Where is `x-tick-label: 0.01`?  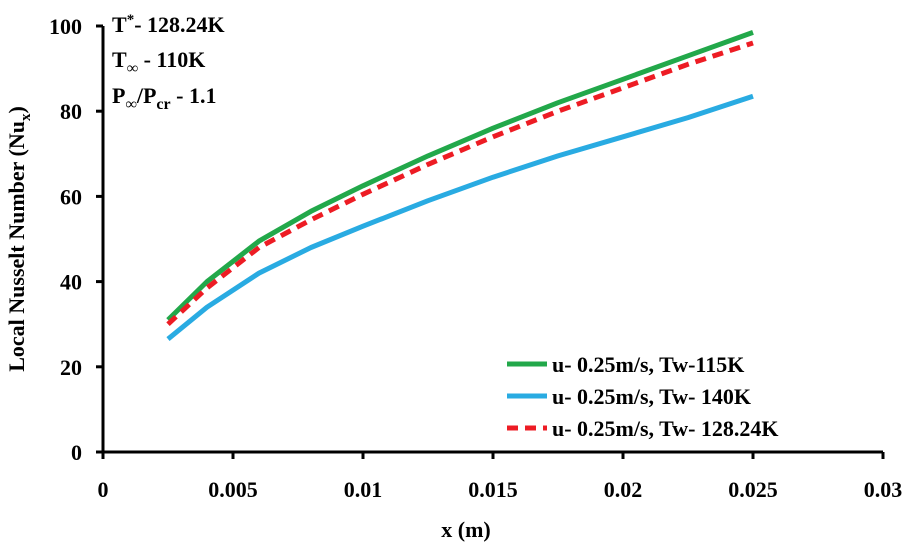 x-tick-label: 0.01 is located at coordinates (363, 489).